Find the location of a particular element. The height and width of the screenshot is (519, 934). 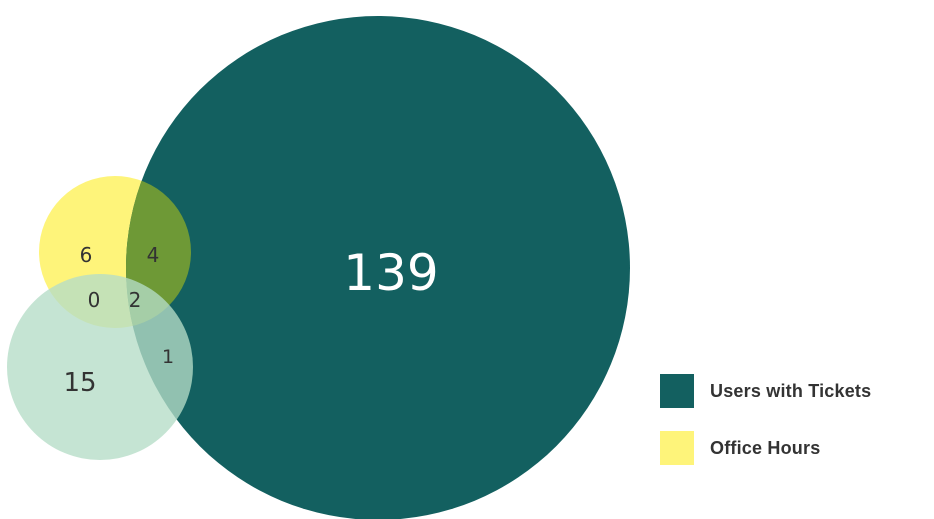

third-set-circle is located at coordinates (100, 367).